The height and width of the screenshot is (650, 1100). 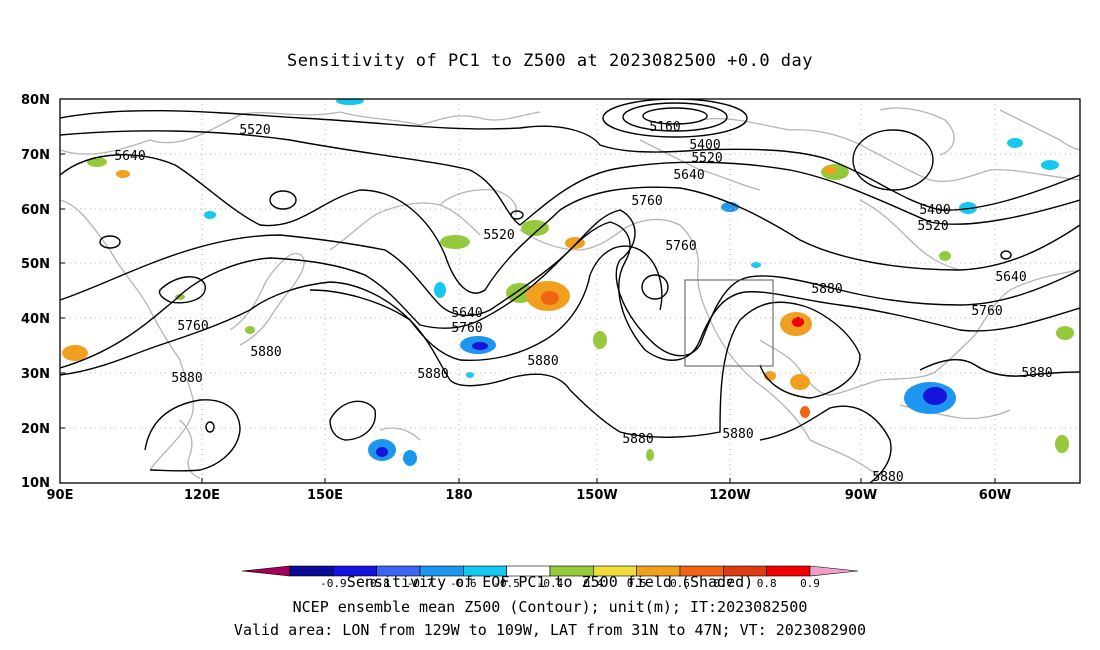 What do you see at coordinates (35, 155) in the screenshot?
I see `lat-tick-label: 70N` at bounding box center [35, 155].